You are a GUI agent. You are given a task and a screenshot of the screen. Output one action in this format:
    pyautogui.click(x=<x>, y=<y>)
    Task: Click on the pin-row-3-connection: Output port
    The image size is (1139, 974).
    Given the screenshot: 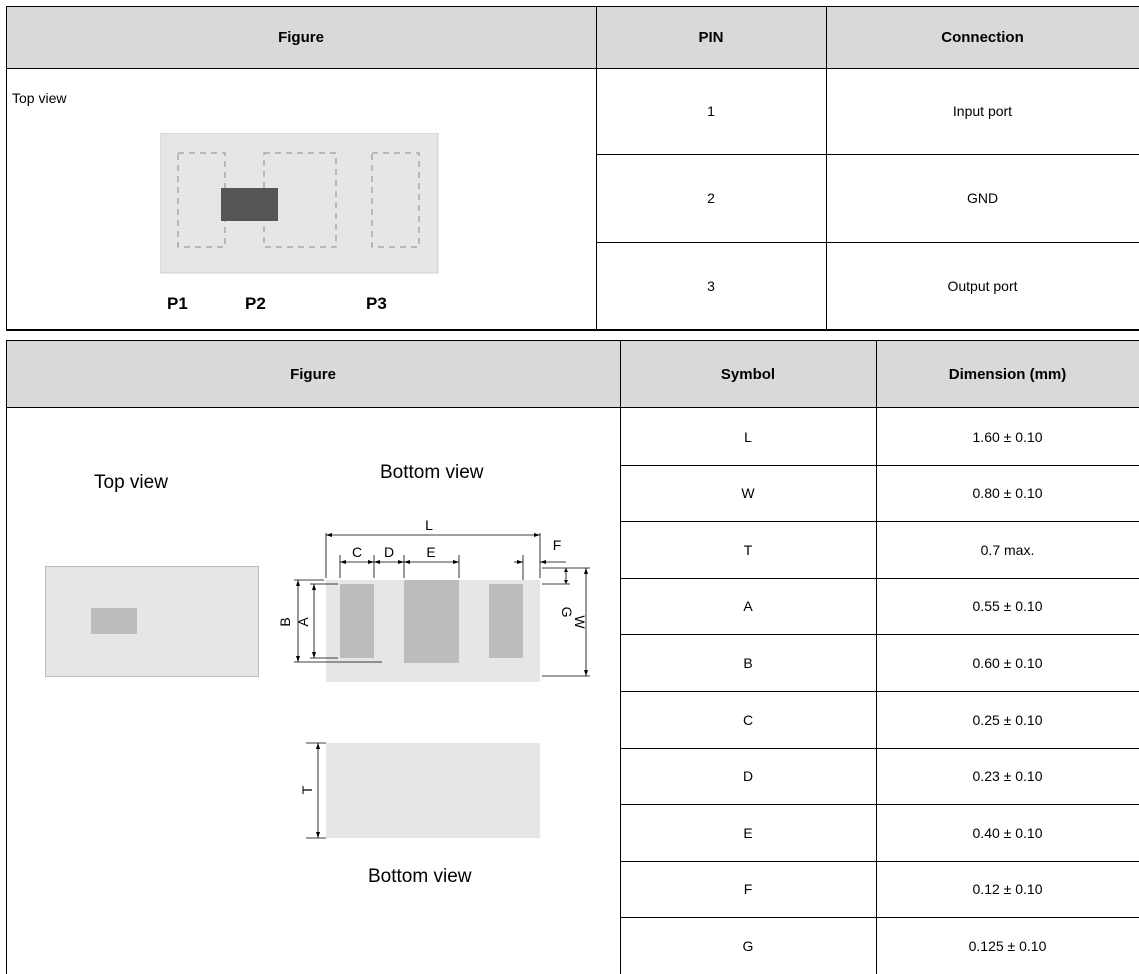 What is the action you would take?
    pyautogui.click(x=982, y=286)
    